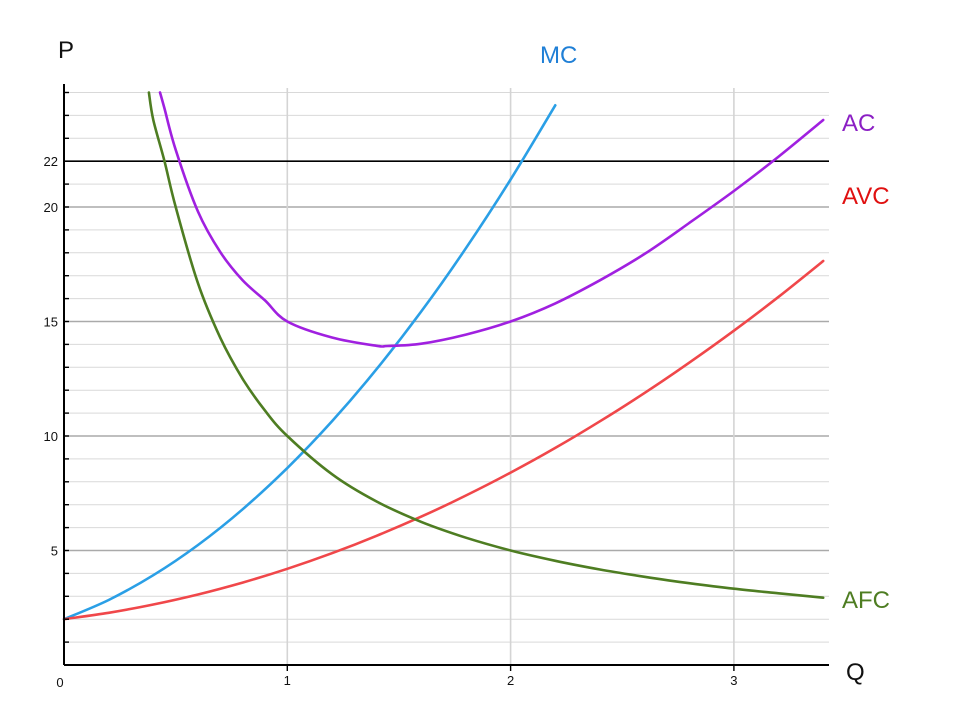  Describe the element at coordinates (66, 50) in the screenshot. I see `y-axis-title: P` at that location.